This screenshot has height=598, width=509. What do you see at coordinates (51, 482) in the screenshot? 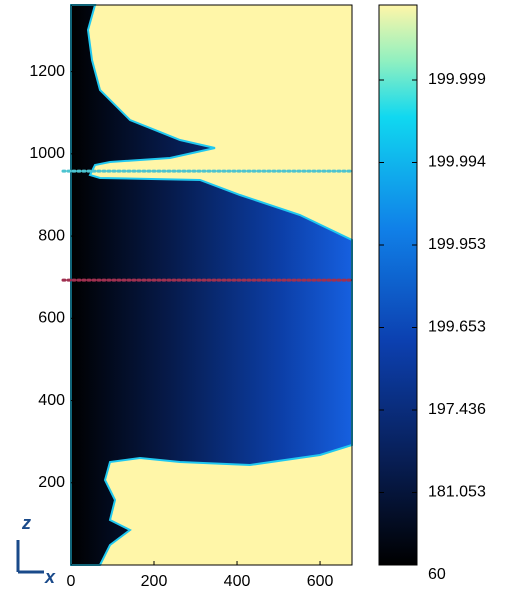
I see `y-tick-label: 200` at bounding box center [51, 482].